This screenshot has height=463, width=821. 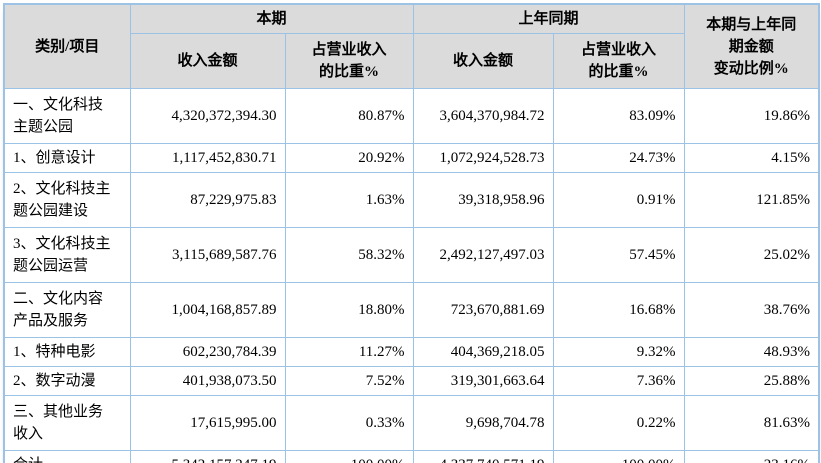 I want to click on header-current-ratio: 占营业收入 的比重%, so click(x=349, y=61).